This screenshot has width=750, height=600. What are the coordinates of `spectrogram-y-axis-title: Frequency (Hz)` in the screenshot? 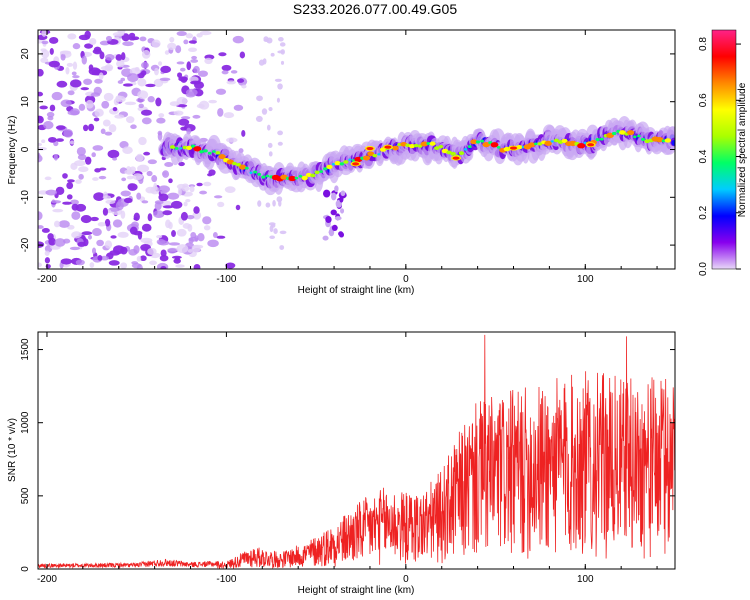 It's located at (12, 150).